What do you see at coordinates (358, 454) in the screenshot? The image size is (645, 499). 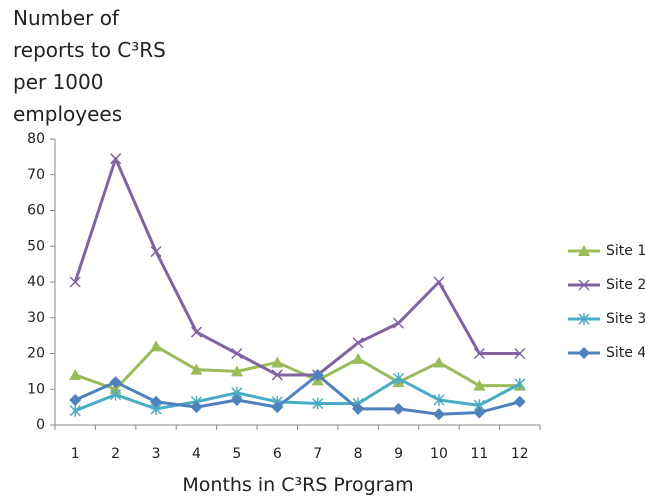 I see `x-tick-label: 8` at bounding box center [358, 454].